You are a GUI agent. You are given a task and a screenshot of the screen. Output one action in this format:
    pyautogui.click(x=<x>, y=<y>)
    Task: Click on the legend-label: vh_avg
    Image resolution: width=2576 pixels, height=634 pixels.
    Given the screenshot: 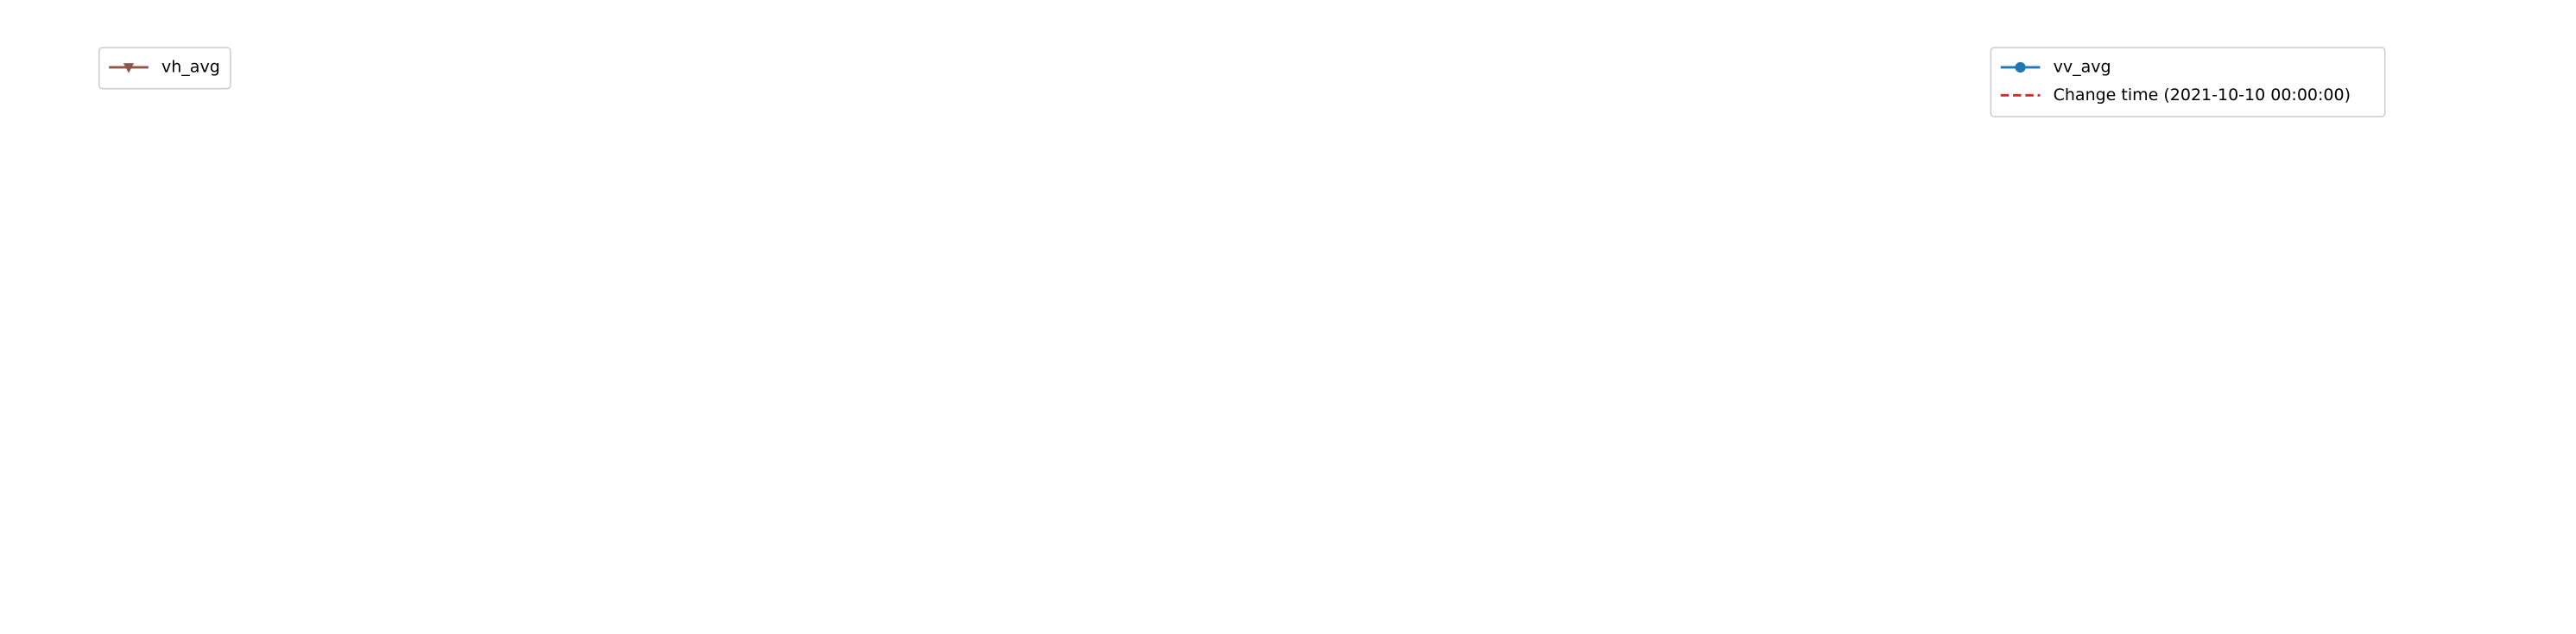 What is the action you would take?
    pyautogui.click(x=190, y=66)
    